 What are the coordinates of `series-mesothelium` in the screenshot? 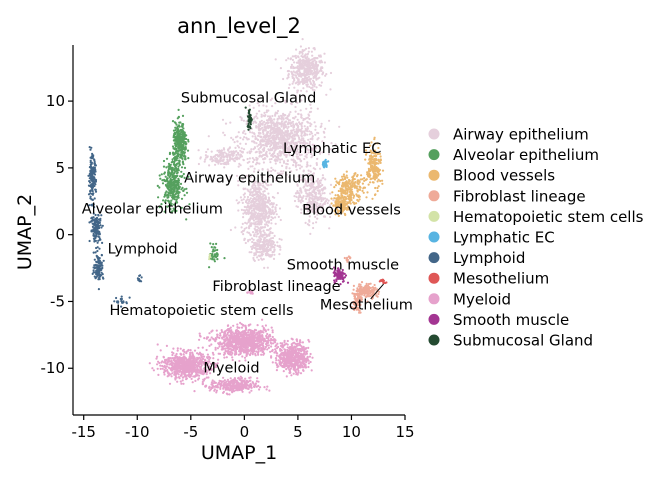 It's located at (383, 281).